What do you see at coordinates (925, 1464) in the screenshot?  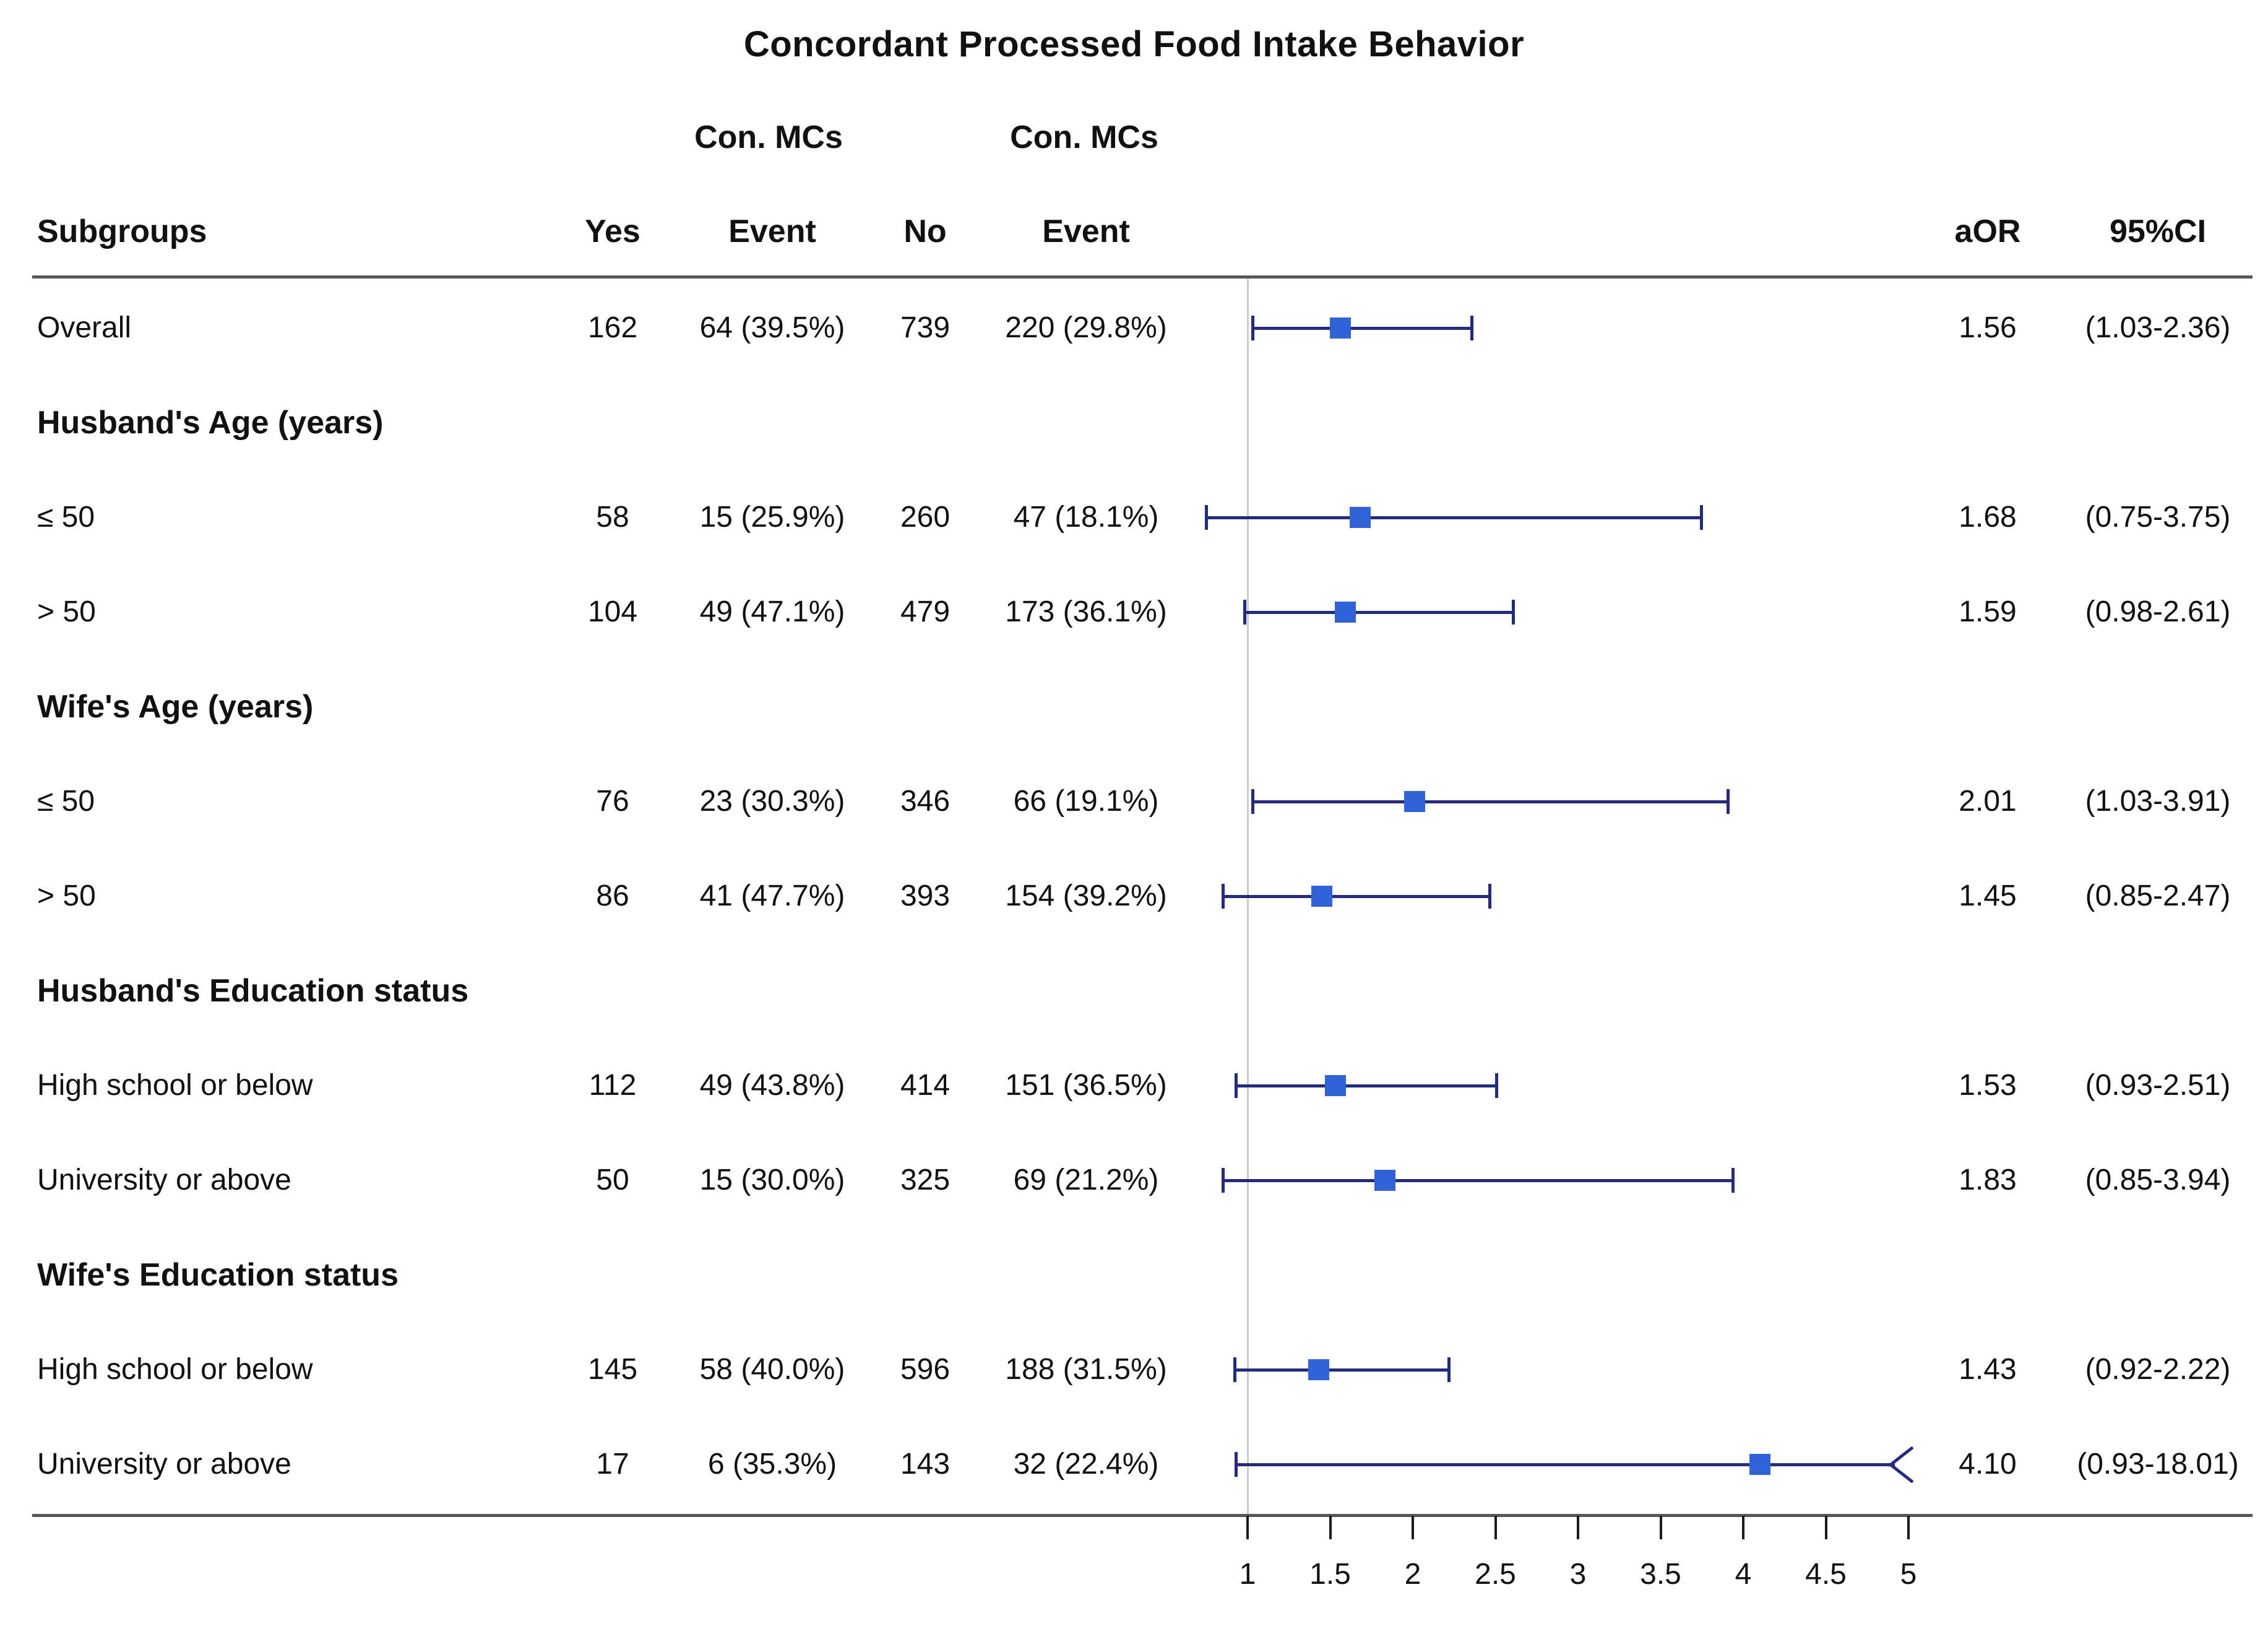 I see `cell-no-n: 143` at bounding box center [925, 1464].